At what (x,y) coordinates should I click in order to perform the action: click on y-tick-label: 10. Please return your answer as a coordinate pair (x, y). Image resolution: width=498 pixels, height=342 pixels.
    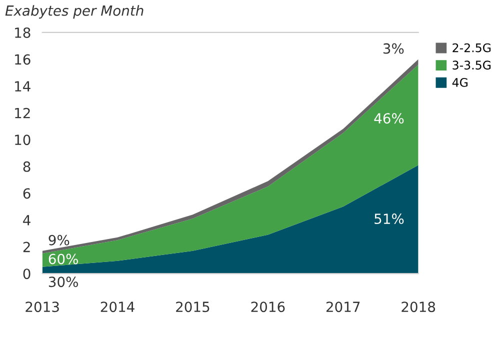
    Looking at the image, I should click on (22, 140).